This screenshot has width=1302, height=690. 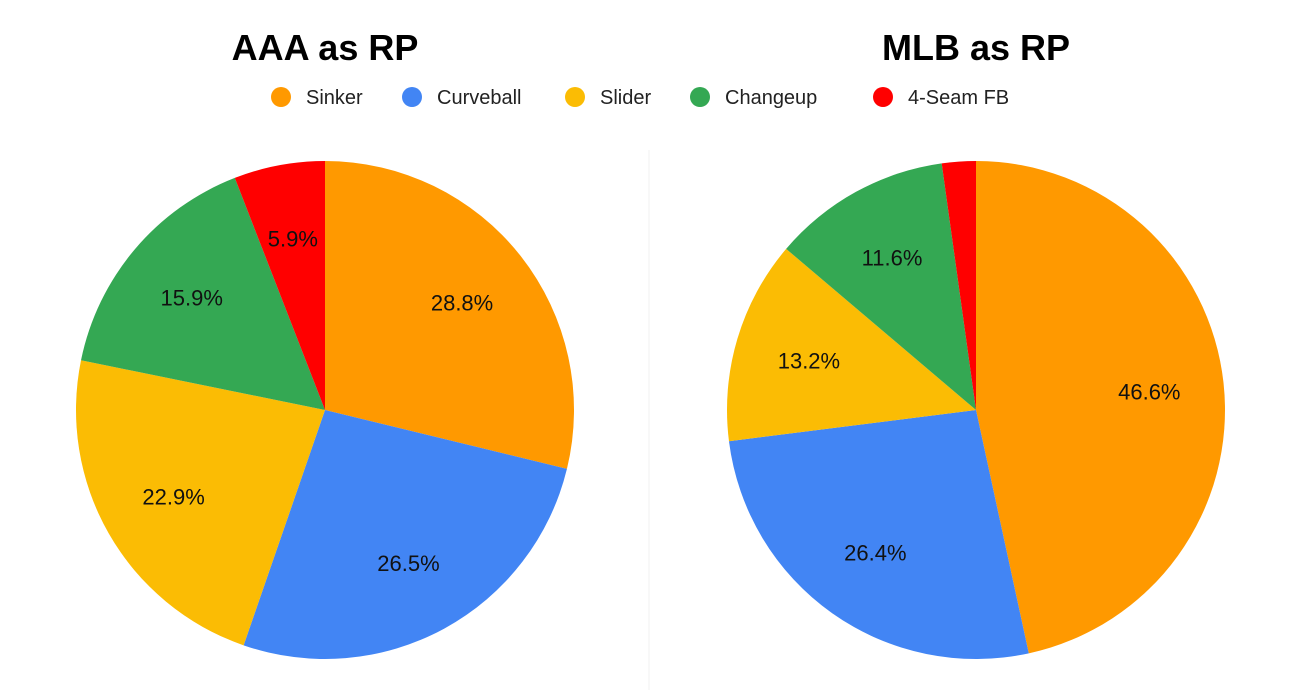 What do you see at coordinates (293, 239) in the screenshot?
I see `slice-label: 5.9%` at bounding box center [293, 239].